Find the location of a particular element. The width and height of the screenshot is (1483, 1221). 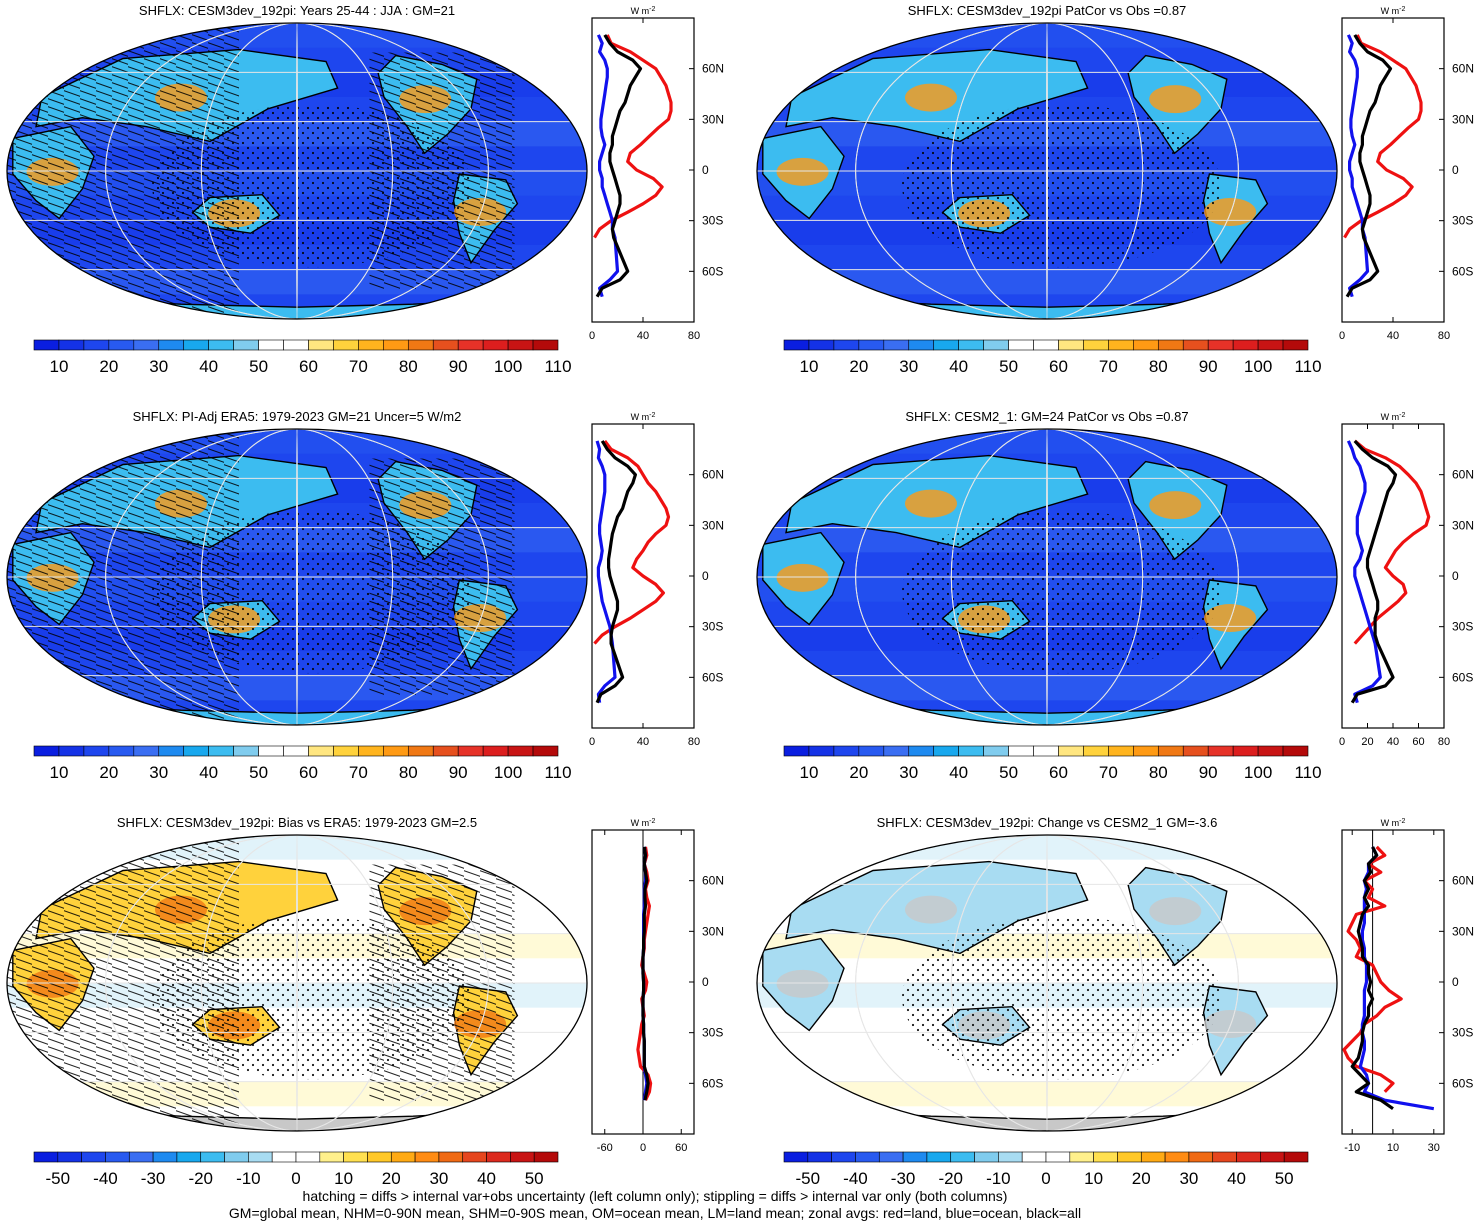

zonal-series-all is located at coordinates (645, 973).